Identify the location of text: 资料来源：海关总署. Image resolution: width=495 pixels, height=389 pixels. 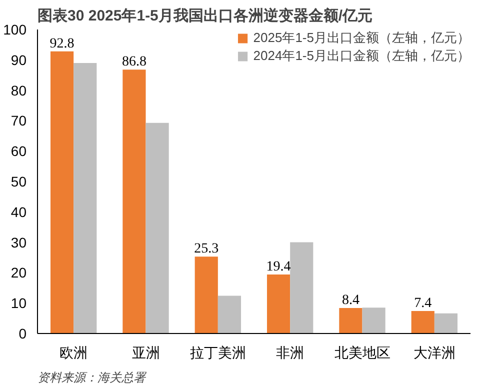
(93, 377).